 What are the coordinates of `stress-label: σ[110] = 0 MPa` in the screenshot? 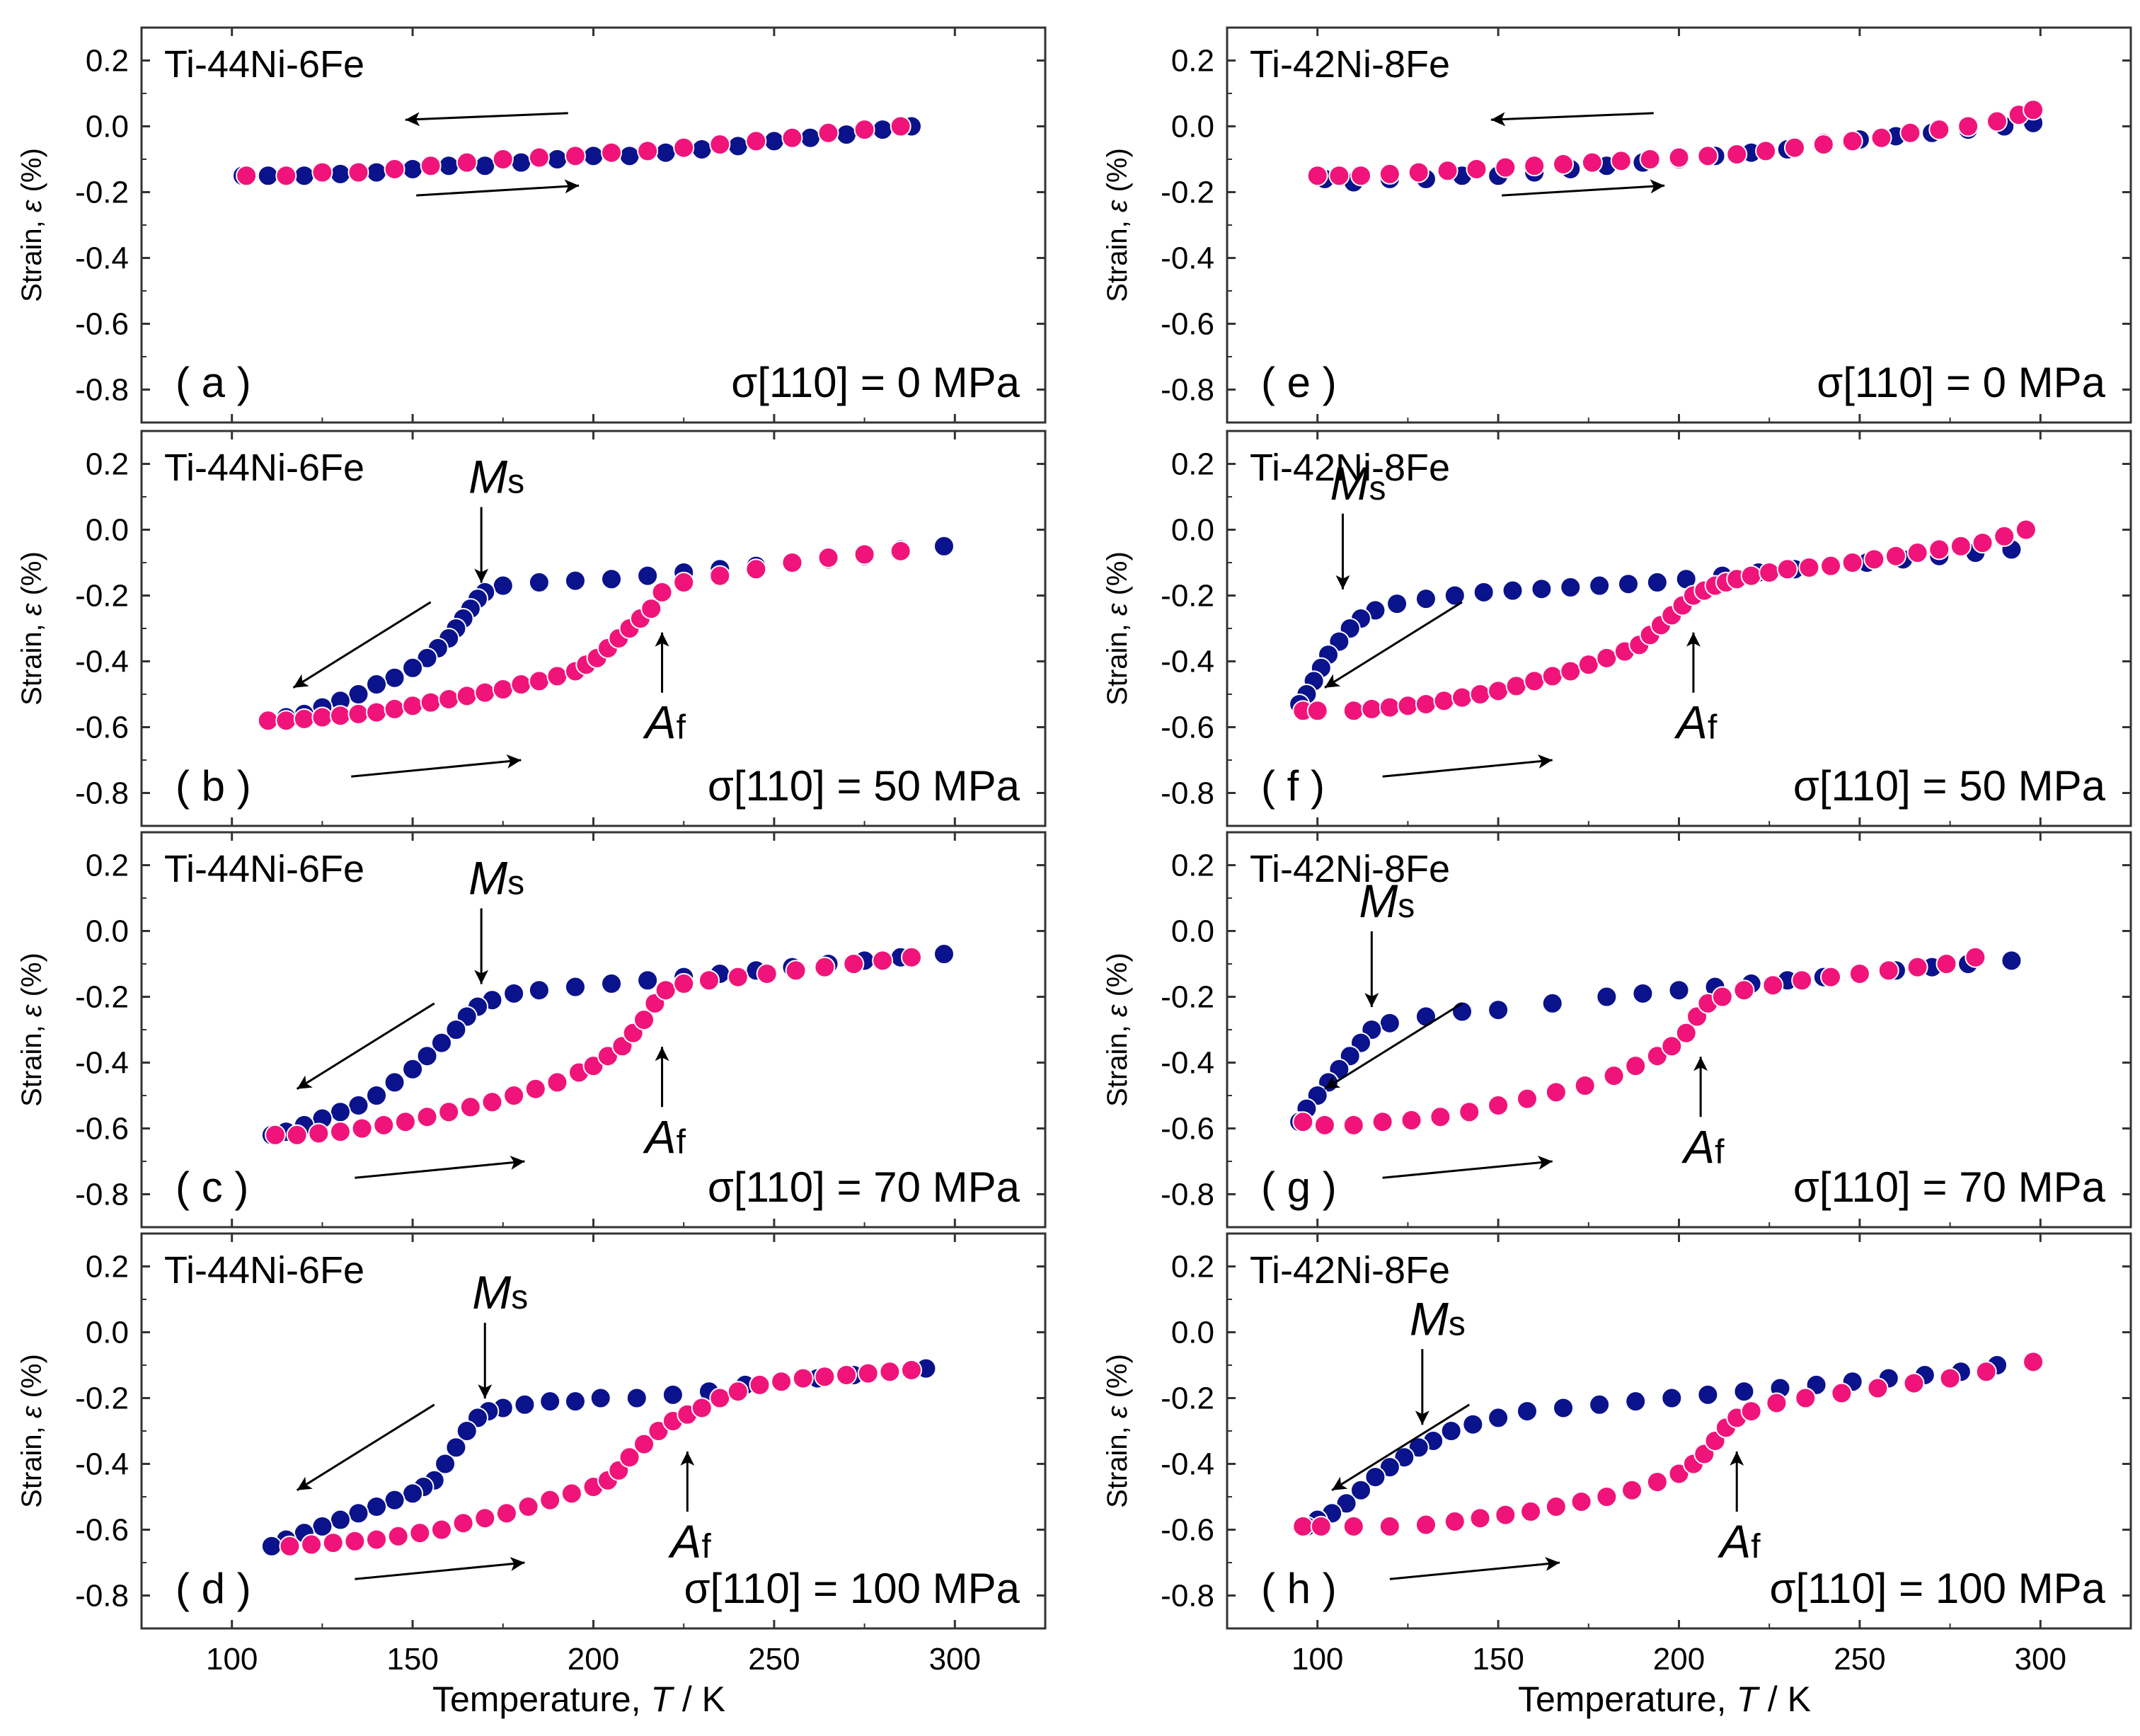 It's located at (1961, 383).